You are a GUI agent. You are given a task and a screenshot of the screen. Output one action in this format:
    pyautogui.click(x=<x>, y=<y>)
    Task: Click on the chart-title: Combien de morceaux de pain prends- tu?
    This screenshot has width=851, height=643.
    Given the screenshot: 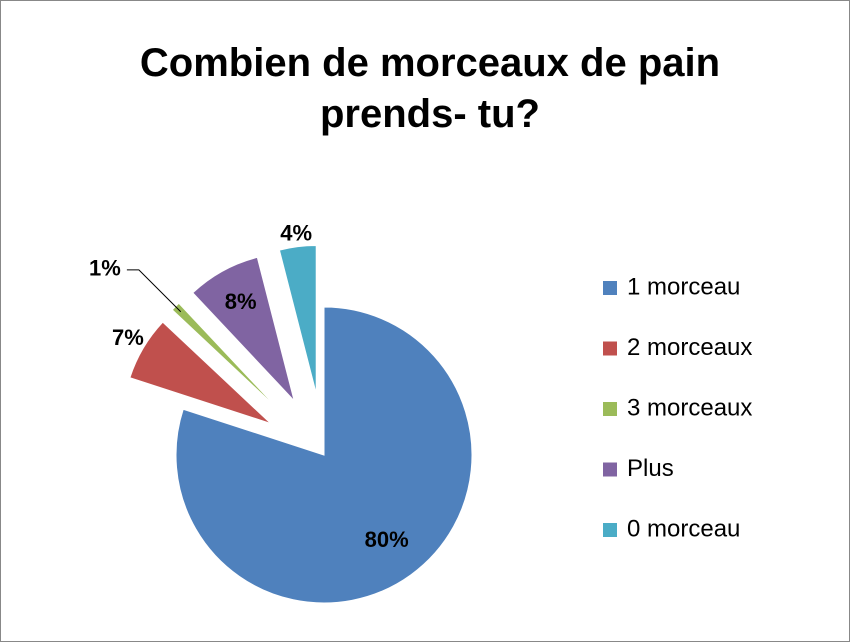 What is the action you would take?
    pyautogui.click(x=430, y=88)
    